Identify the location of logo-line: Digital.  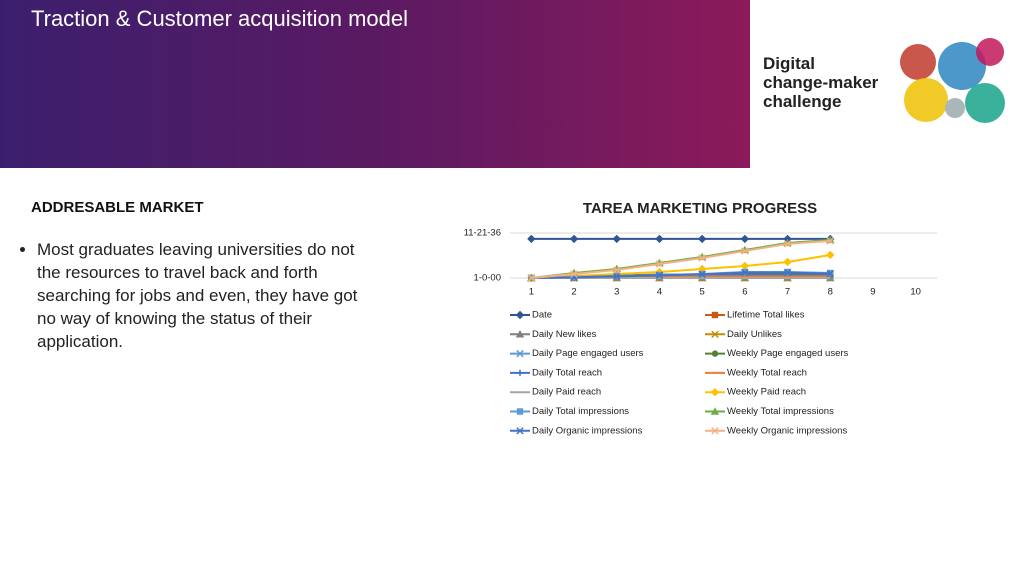
(789, 63).